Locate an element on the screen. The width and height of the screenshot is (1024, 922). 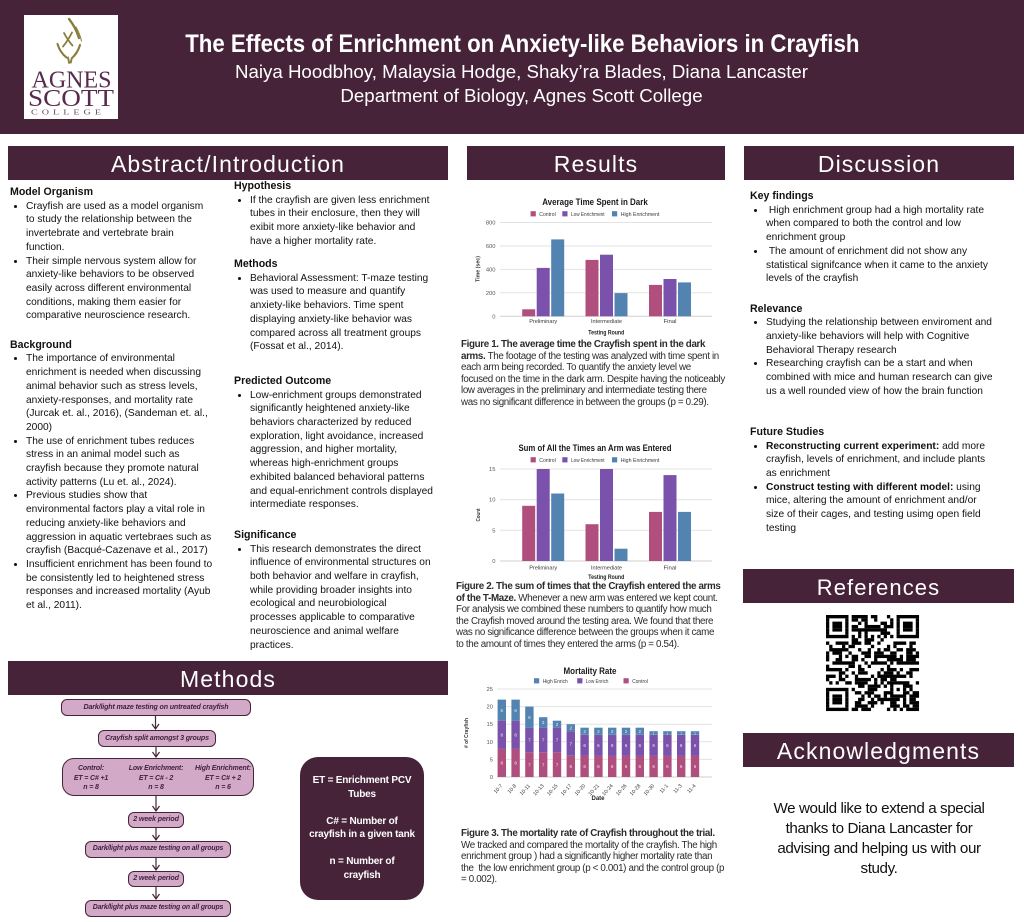
svg-text: 20 is located at coordinates (490, 708).